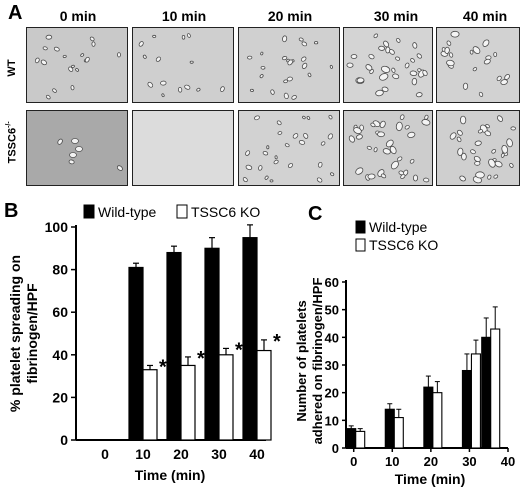  What do you see at coordinates (332, 393) in the screenshot?
I see `y-tick-label: 20` at bounding box center [332, 393].